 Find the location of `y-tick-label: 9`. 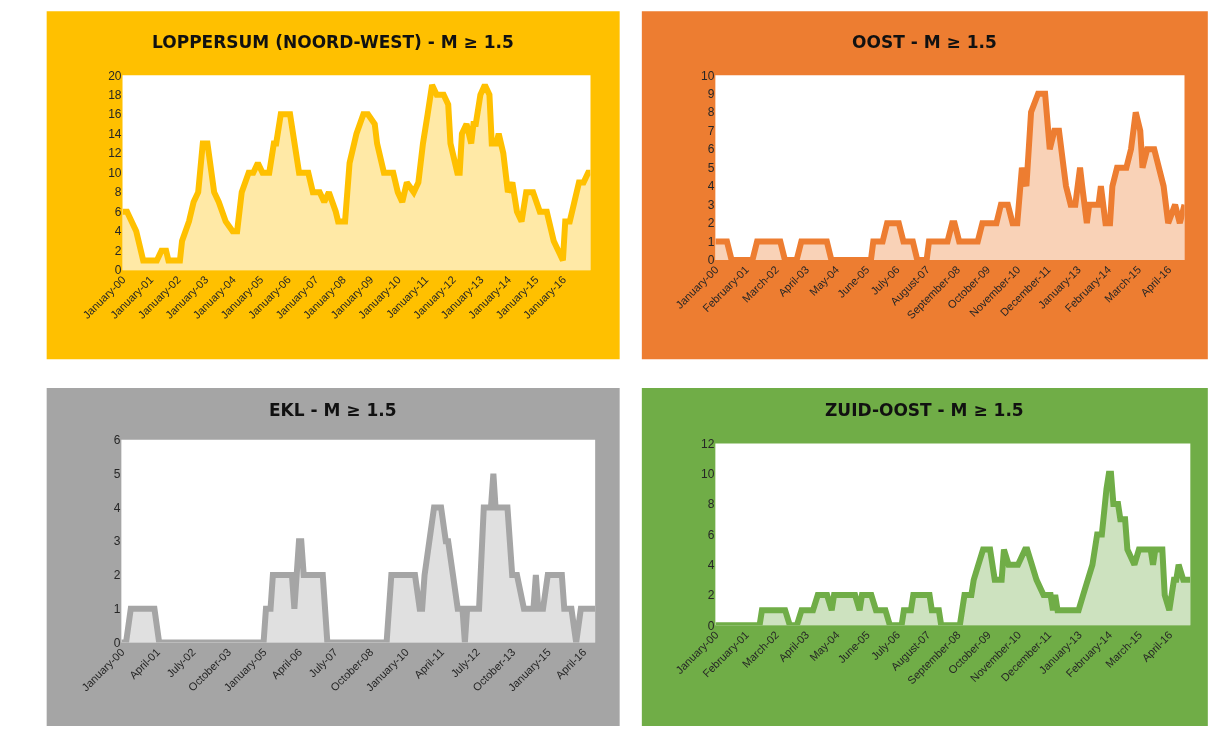

y-tick-label: 9 is located at coordinates (711, 93).